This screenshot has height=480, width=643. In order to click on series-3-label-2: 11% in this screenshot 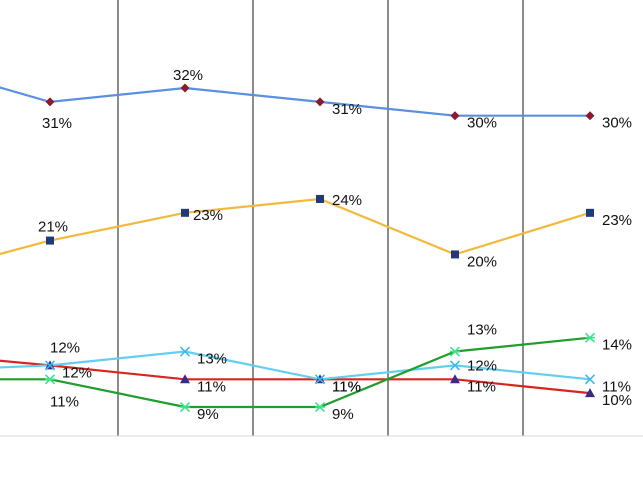, I will do `click(211, 386)`.